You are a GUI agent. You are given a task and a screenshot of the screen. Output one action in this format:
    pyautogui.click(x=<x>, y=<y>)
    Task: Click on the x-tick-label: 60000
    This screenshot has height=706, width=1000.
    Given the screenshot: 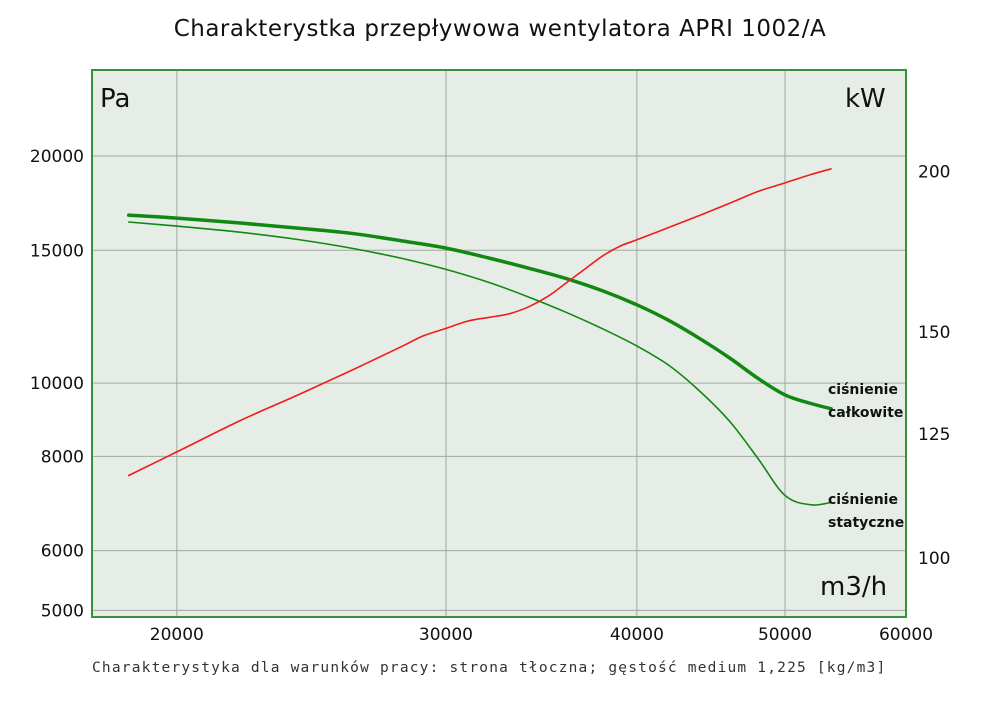 What is the action you would take?
    pyautogui.click(x=906, y=635)
    